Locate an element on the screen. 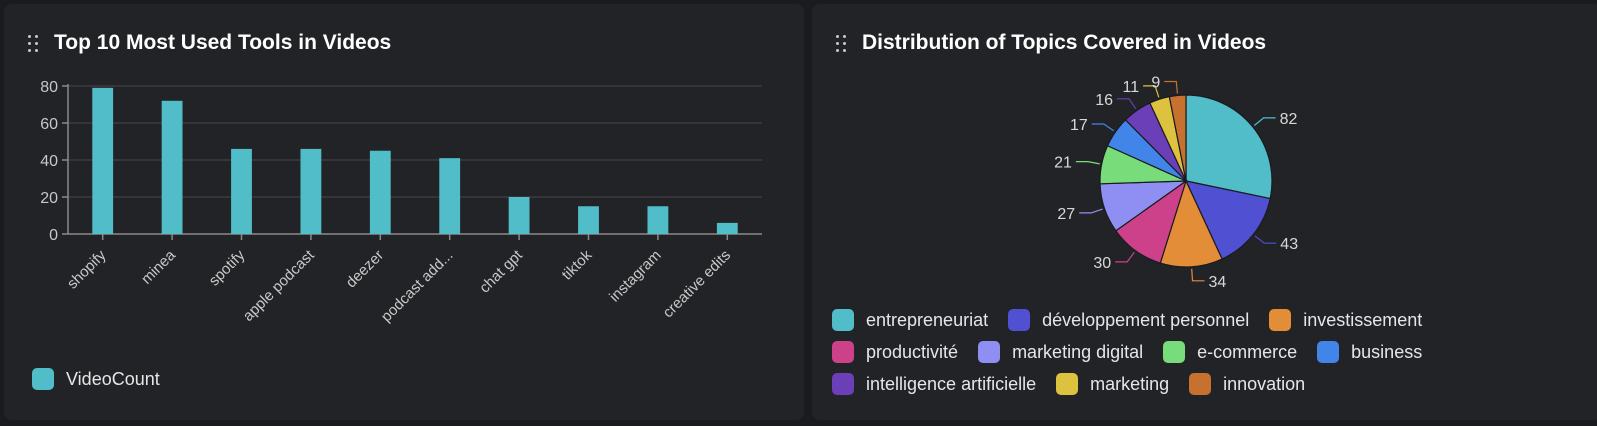  x-tick-label: creative edits is located at coordinates (697, 284).